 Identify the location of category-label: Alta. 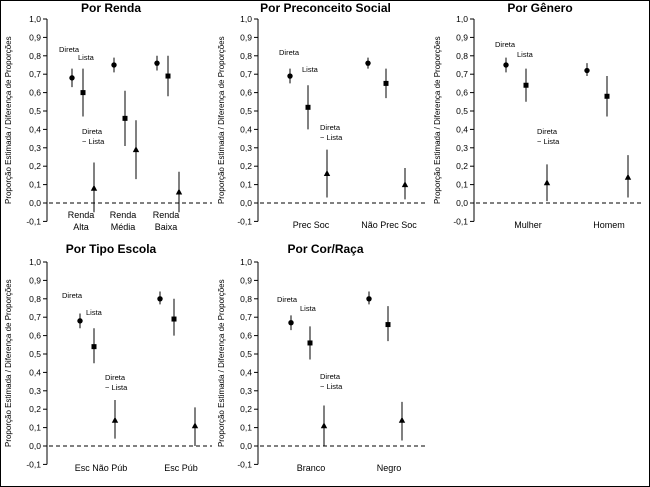
(81, 227).